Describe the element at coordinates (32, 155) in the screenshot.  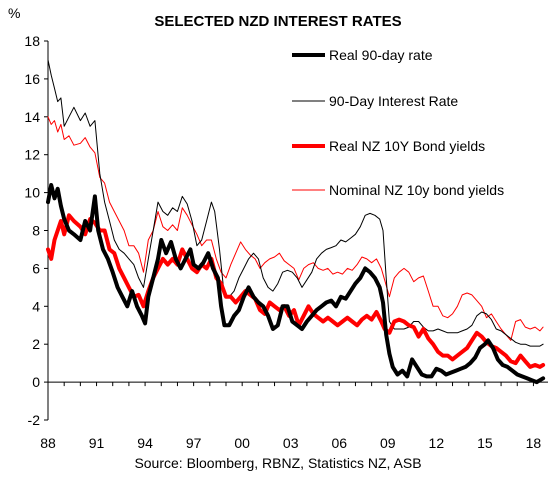
I see `y-tick-label: 12` at that location.